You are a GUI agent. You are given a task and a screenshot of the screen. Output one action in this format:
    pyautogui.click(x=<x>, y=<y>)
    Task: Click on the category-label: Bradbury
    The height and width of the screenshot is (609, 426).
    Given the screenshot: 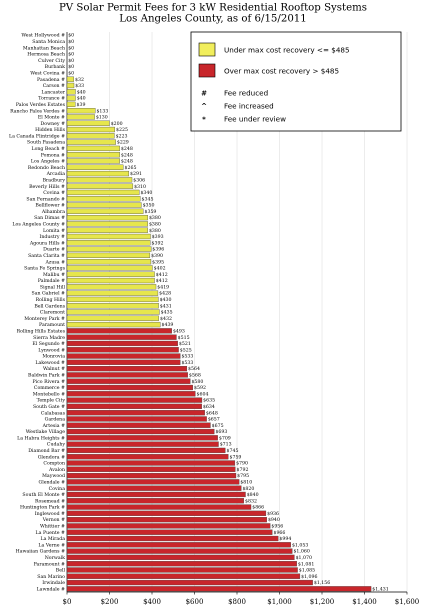 What is the action you would take?
    pyautogui.click(x=54, y=180)
    